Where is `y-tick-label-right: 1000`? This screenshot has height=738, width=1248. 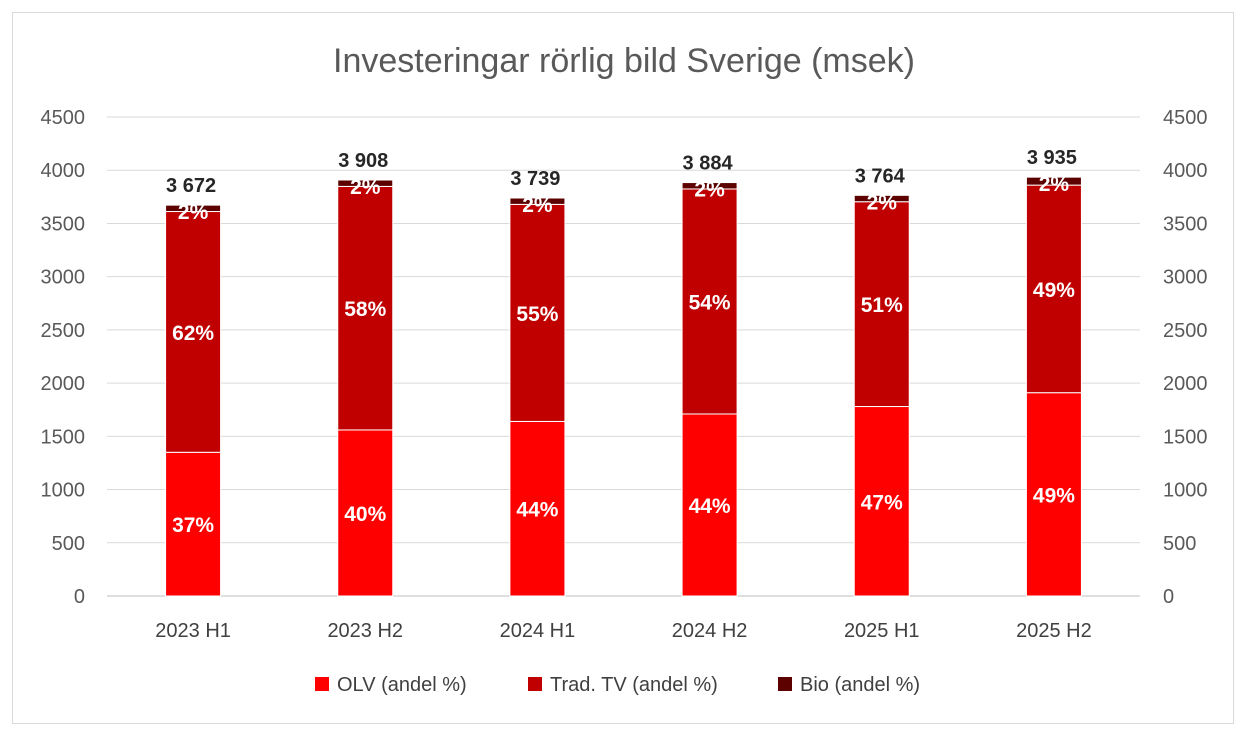
y-tick-label-right: 1000 is located at coordinates (1185, 491).